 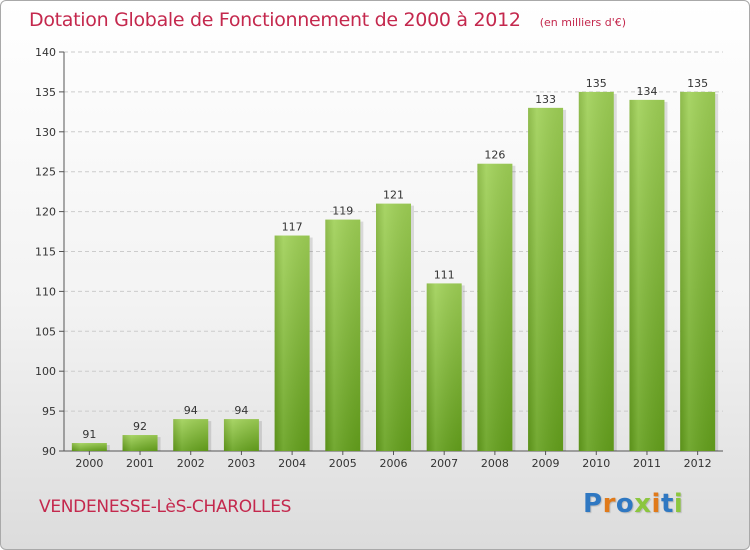 What do you see at coordinates (241, 463) in the screenshot?
I see `x-tick-label: 2003` at bounding box center [241, 463].